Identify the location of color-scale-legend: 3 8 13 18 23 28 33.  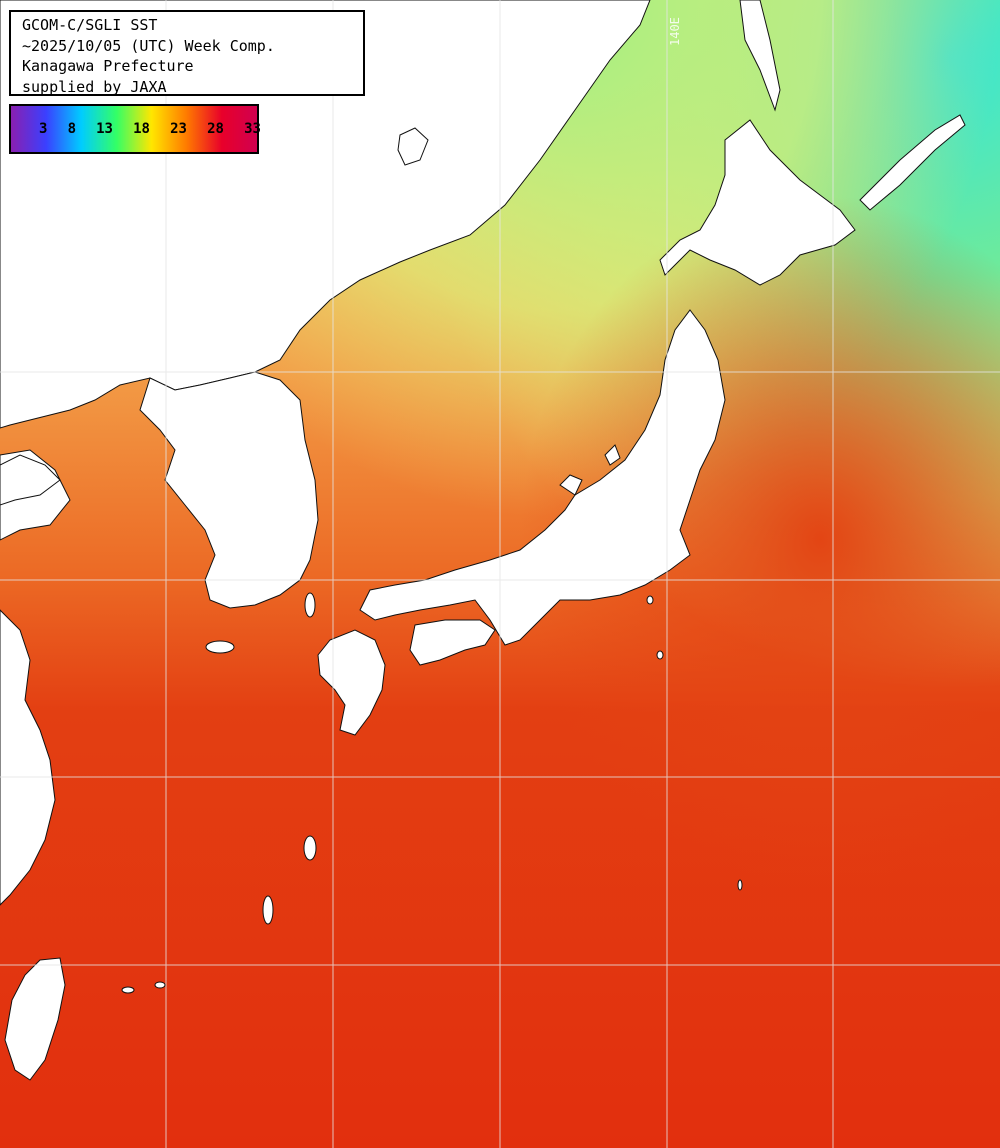
(135, 129).